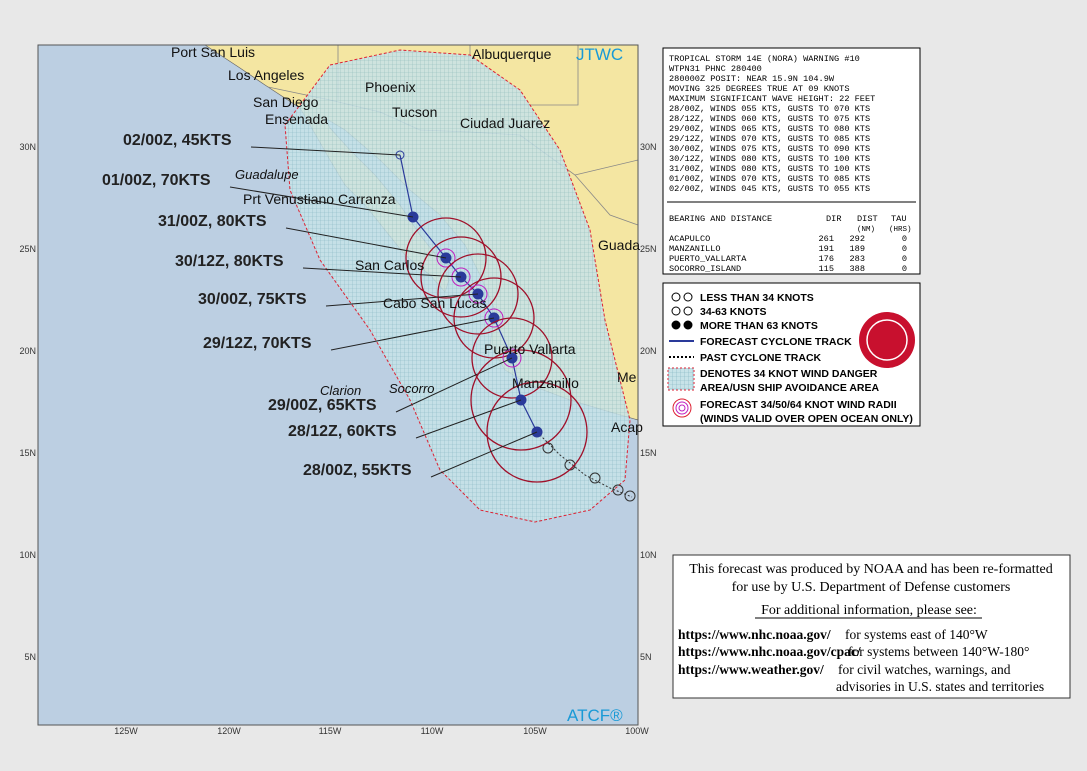 This screenshot has height=771, width=1087. What do you see at coordinates (414, 112) in the screenshot?
I see `place-label: Tucson` at bounding box center [414, 112].